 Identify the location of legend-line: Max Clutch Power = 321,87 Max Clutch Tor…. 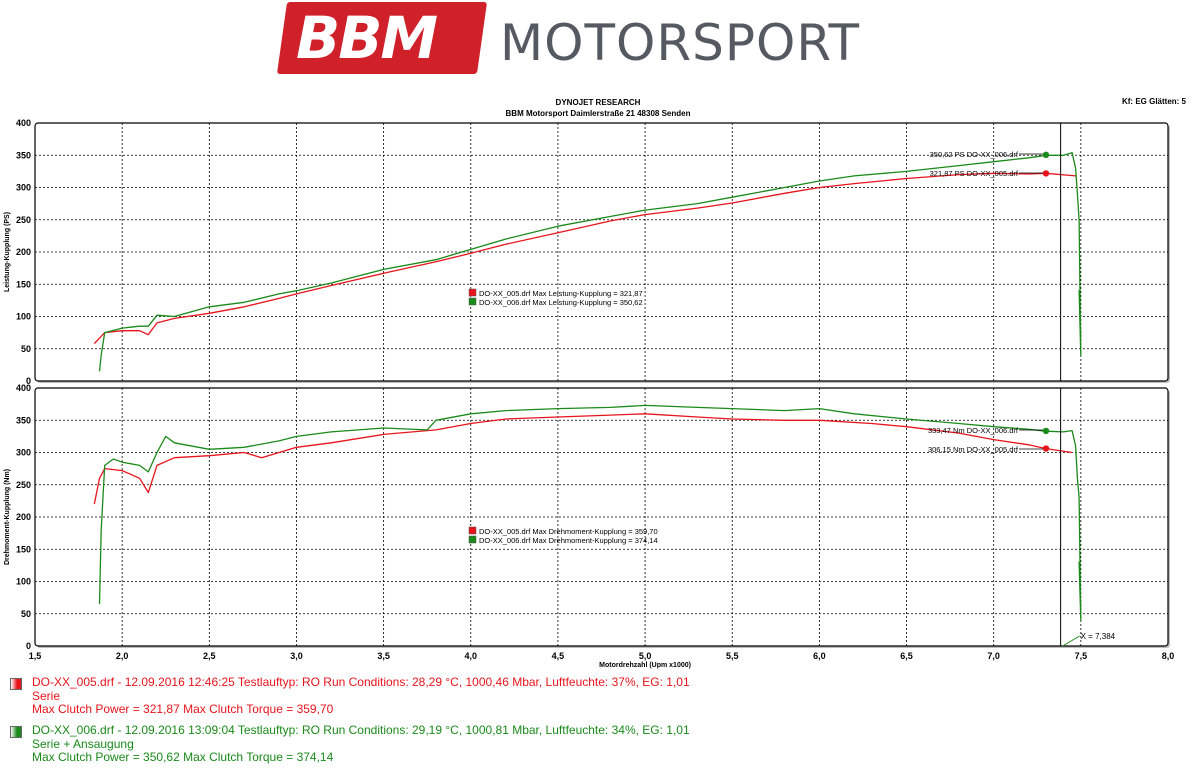
(183, 709).